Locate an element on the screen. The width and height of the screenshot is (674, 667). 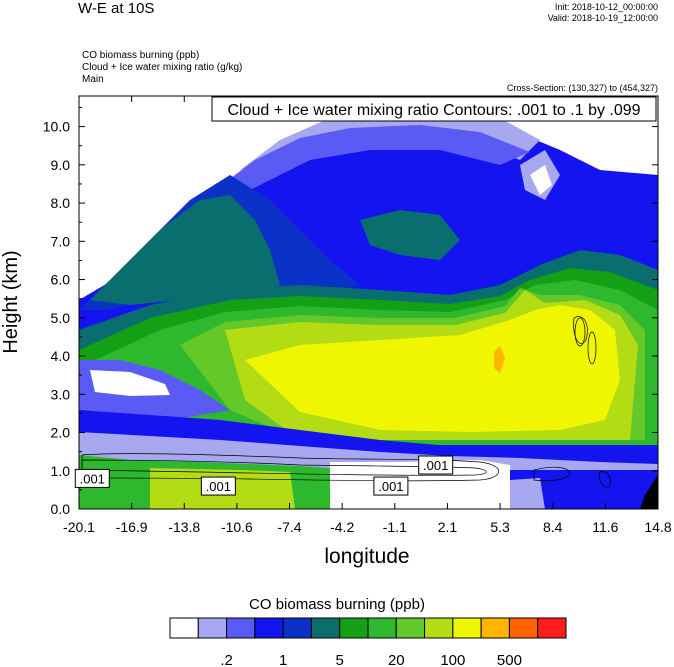
y-tick-label: 10.0 is located at coordinates (56, 127).